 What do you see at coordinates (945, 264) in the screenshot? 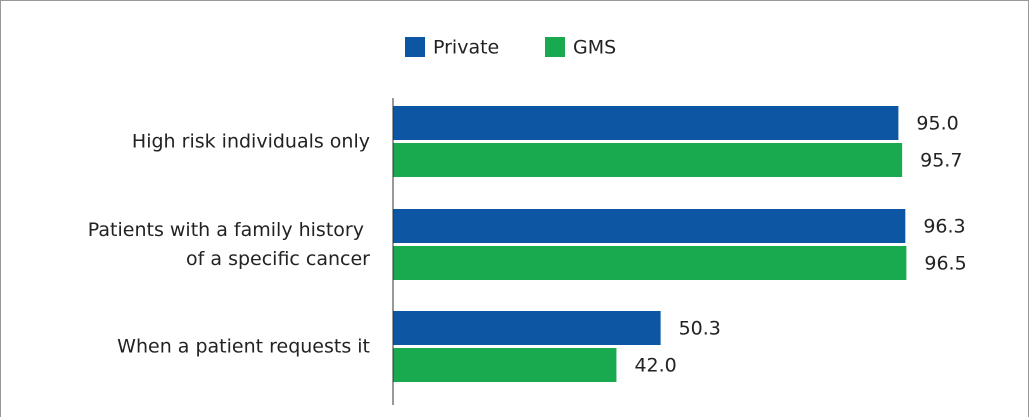
I see `data-label: 96.5` at bounding box center [945, 264].